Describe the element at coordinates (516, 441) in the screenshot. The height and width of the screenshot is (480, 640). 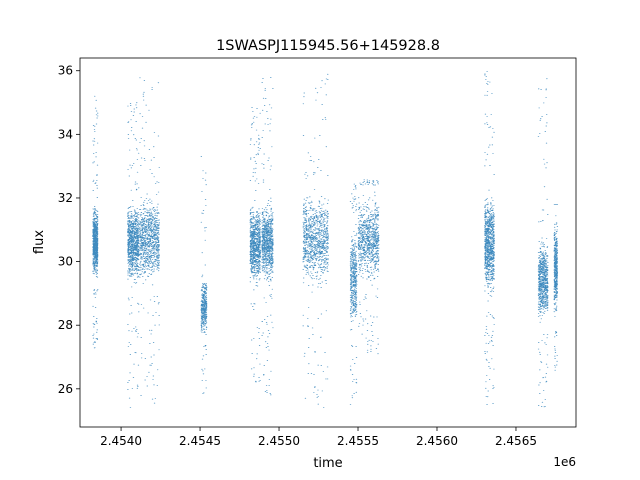
I see `x-tick-label: 2.4565` at that location.